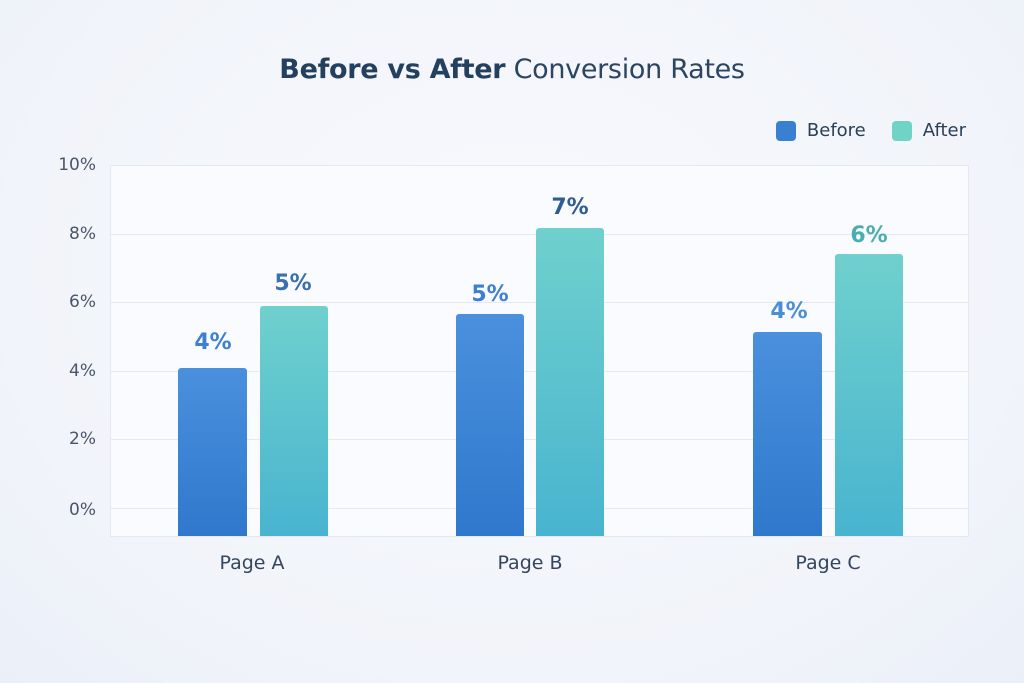 This screenshot has height=683, width=1024. I want to click on chart-title-light: Conversion Rates, so click(629, 69).